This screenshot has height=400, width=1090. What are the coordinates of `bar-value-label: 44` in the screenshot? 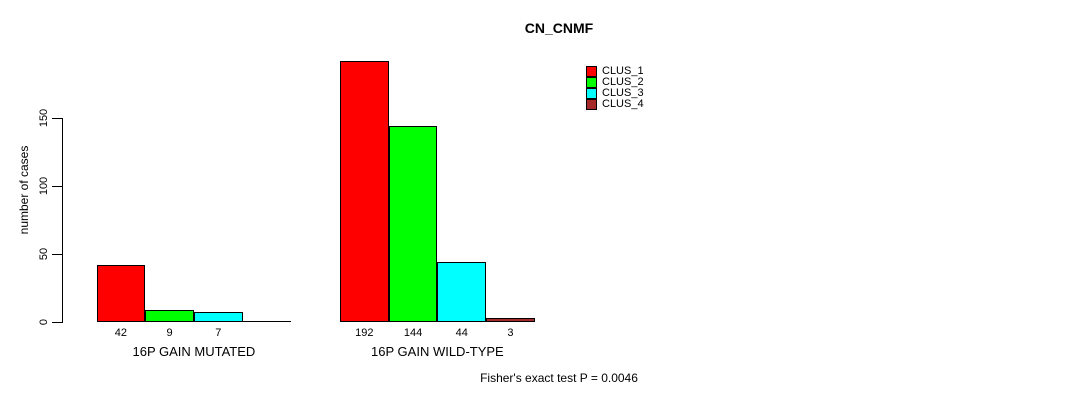 It's located at (461, 333).